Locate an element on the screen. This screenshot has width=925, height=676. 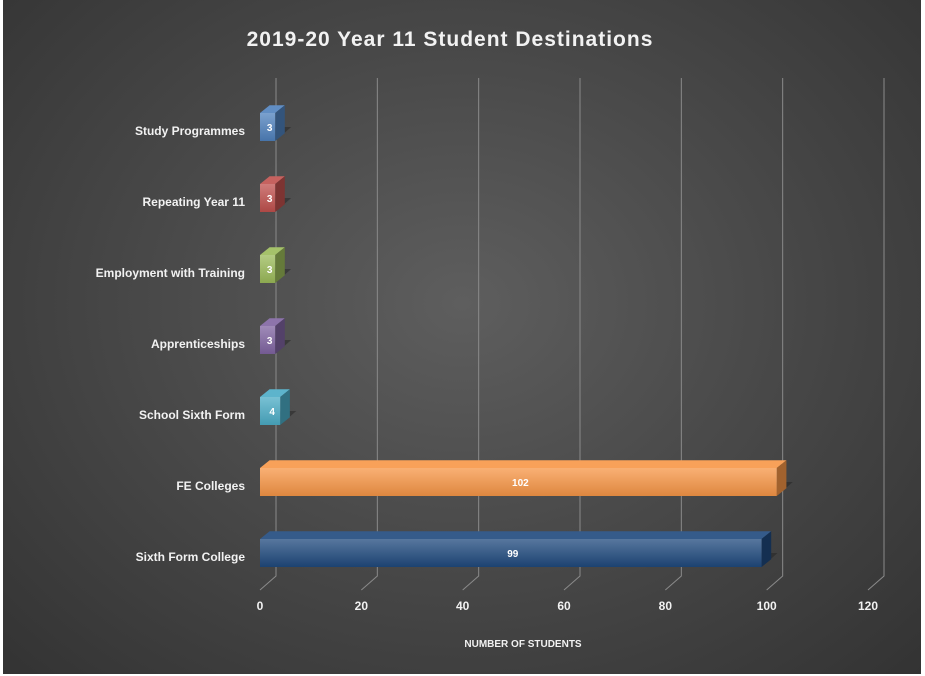
bar-data-label: 4 is located at coordinates (272, 412).